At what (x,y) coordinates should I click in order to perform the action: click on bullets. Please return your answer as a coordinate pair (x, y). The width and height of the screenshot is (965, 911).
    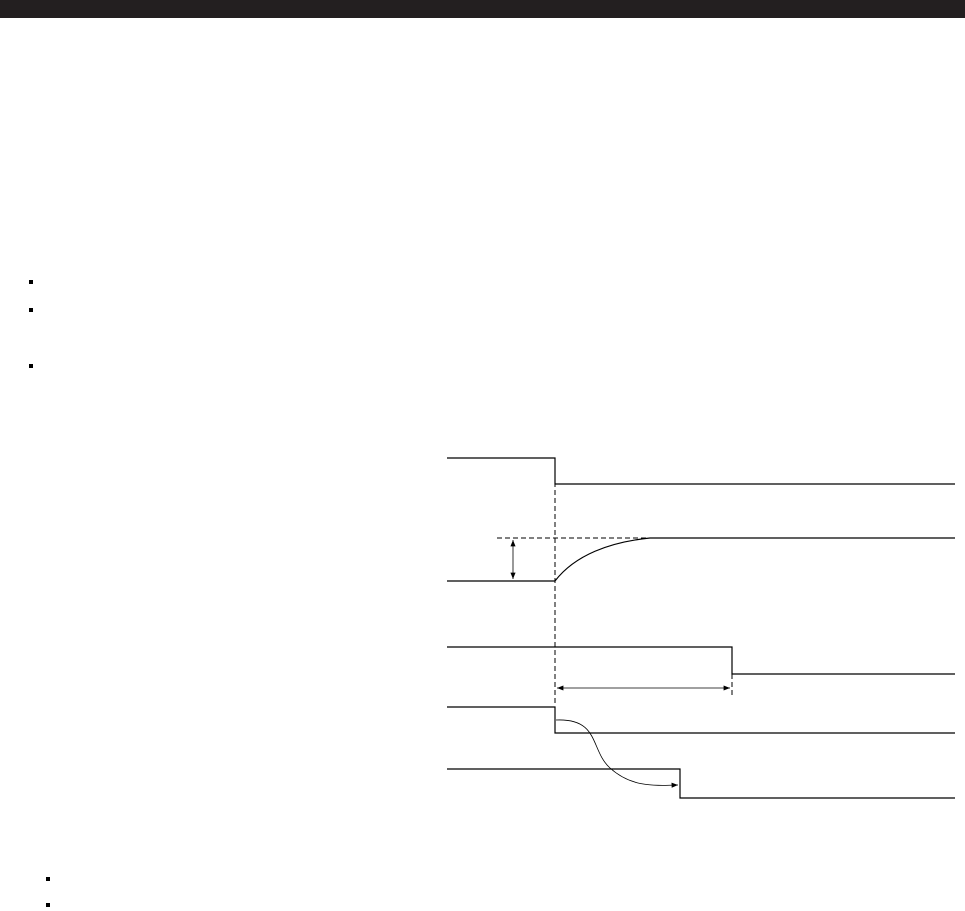
    Looking at the image, I should click on (39, 593).